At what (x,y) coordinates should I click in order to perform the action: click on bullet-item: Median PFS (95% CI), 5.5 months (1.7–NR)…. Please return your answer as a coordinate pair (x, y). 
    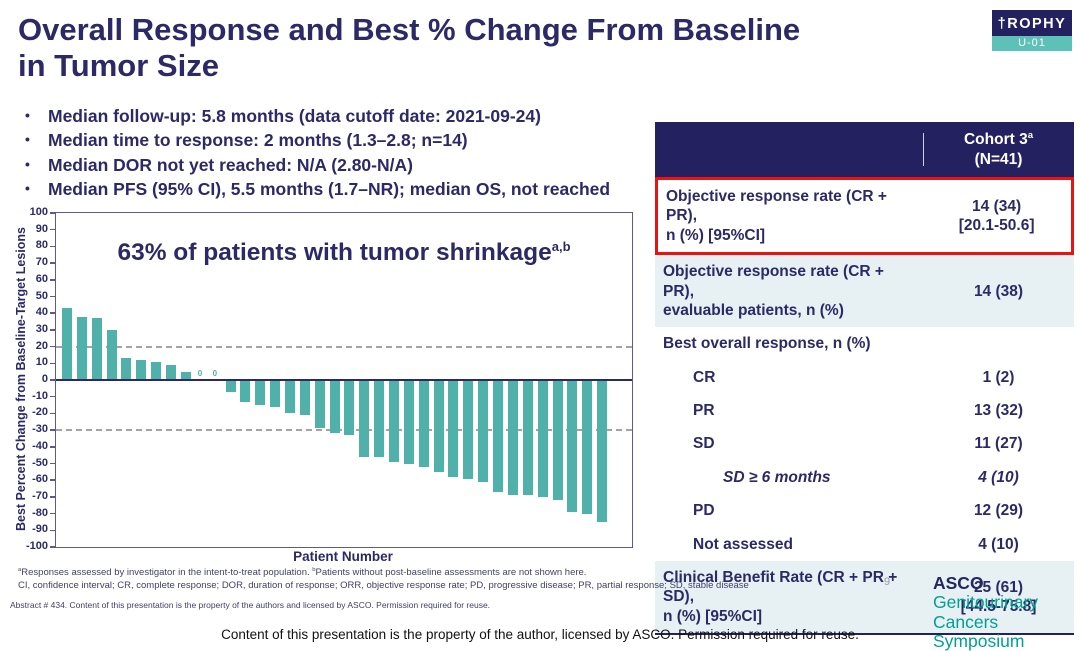
    Looking at the image, I should click on (342, 189).